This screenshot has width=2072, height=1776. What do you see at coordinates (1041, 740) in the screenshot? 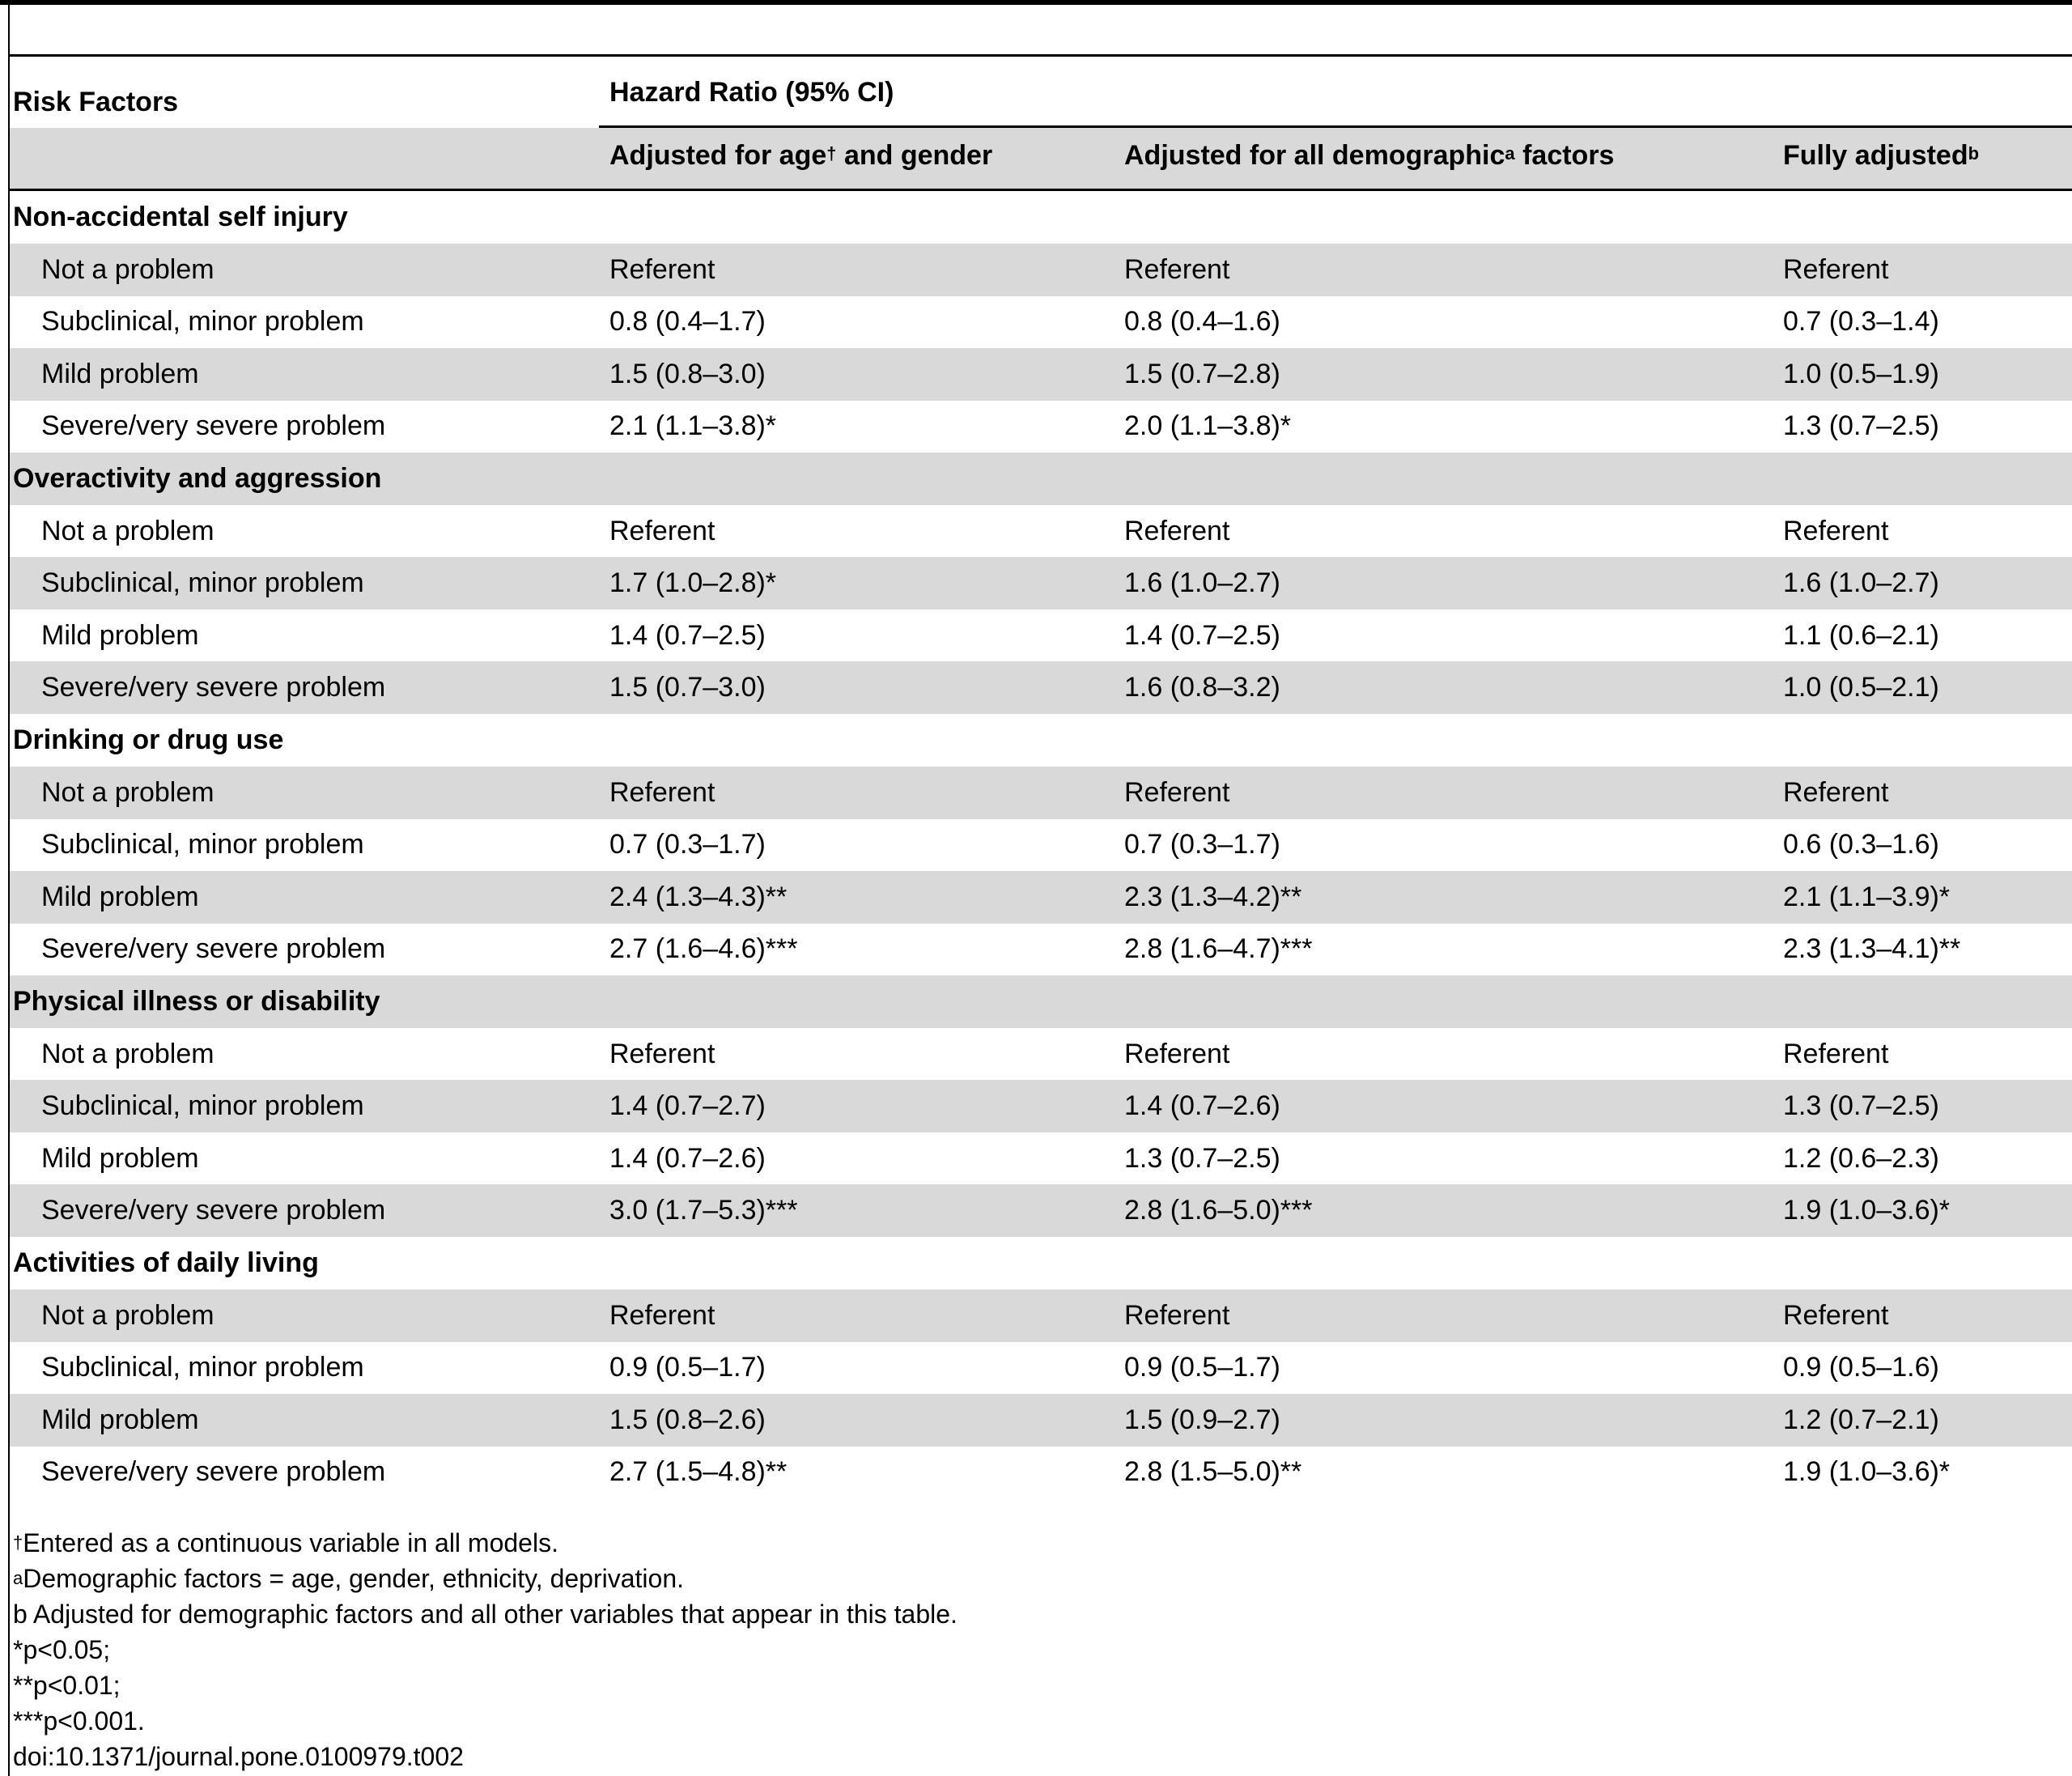
I see `group-header-row: Drinking or drug use` at bounding box center [1041, 740].